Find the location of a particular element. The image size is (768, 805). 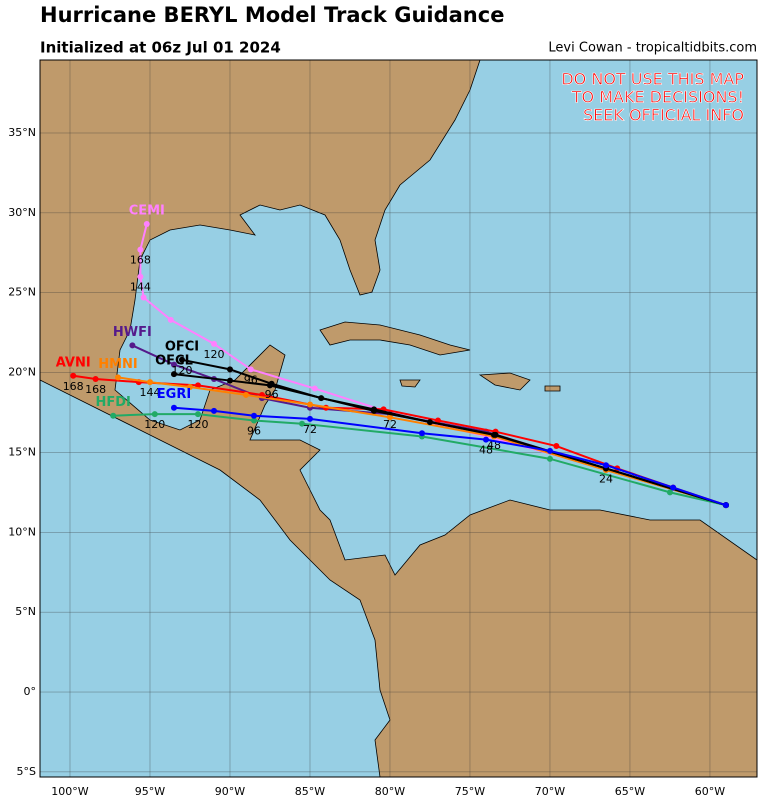

x-tick-label: 100°W is located at coordinates (69, 791).